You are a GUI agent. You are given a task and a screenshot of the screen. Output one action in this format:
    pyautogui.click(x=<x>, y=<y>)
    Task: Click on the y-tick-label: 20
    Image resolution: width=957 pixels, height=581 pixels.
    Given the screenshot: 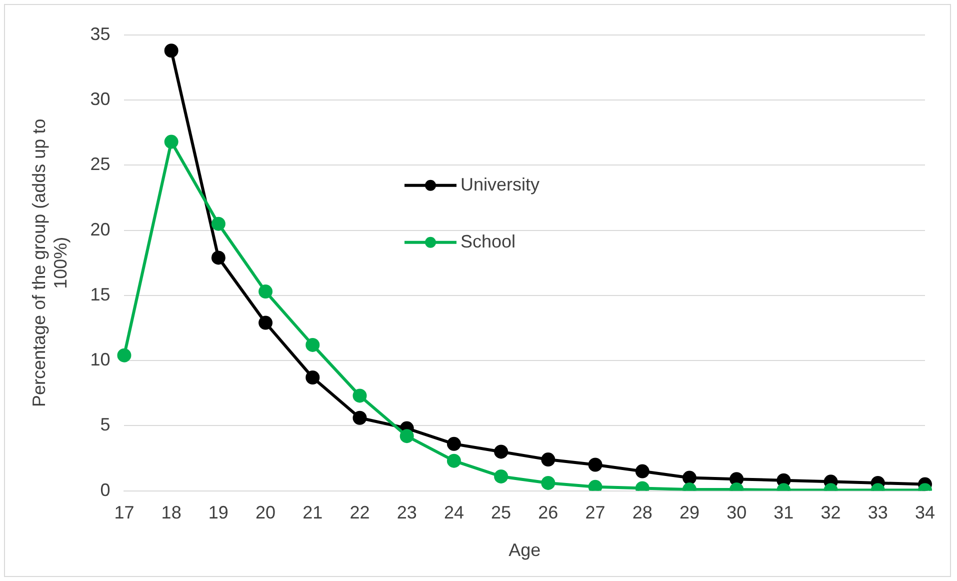 What is the action you would take?
    pyautogui.click(x=100, y=229)
    